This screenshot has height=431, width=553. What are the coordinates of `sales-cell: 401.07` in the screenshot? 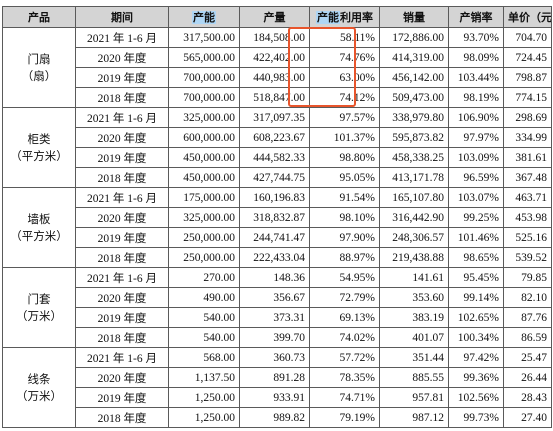 It's located at (414, 337).